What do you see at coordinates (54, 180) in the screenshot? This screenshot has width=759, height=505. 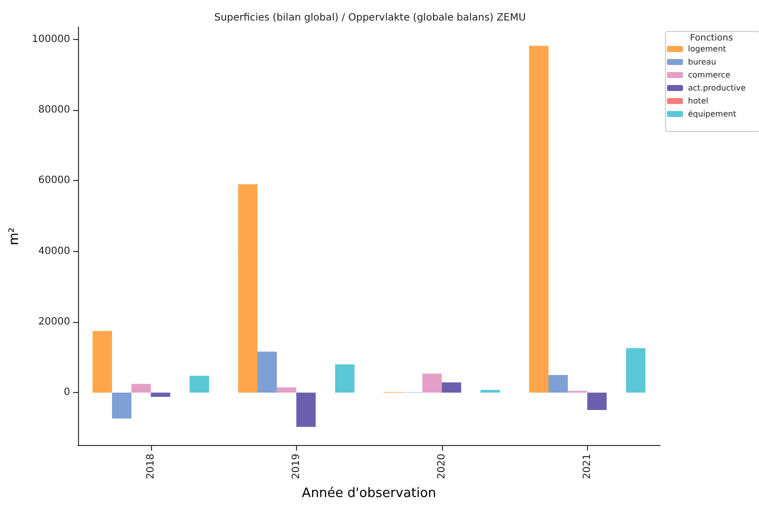 I see `y-tick-label: 60000` at bounding box center [54, 180].